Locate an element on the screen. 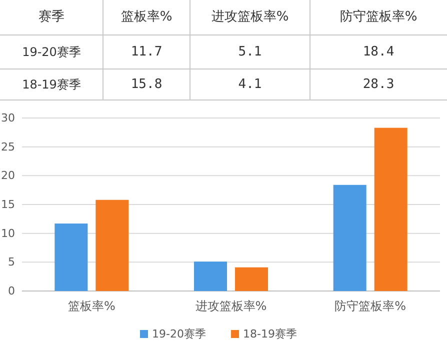 The width and height of the screenshot is (447, 347). y-tick-label: 5 is located at coordinates (11, 262).